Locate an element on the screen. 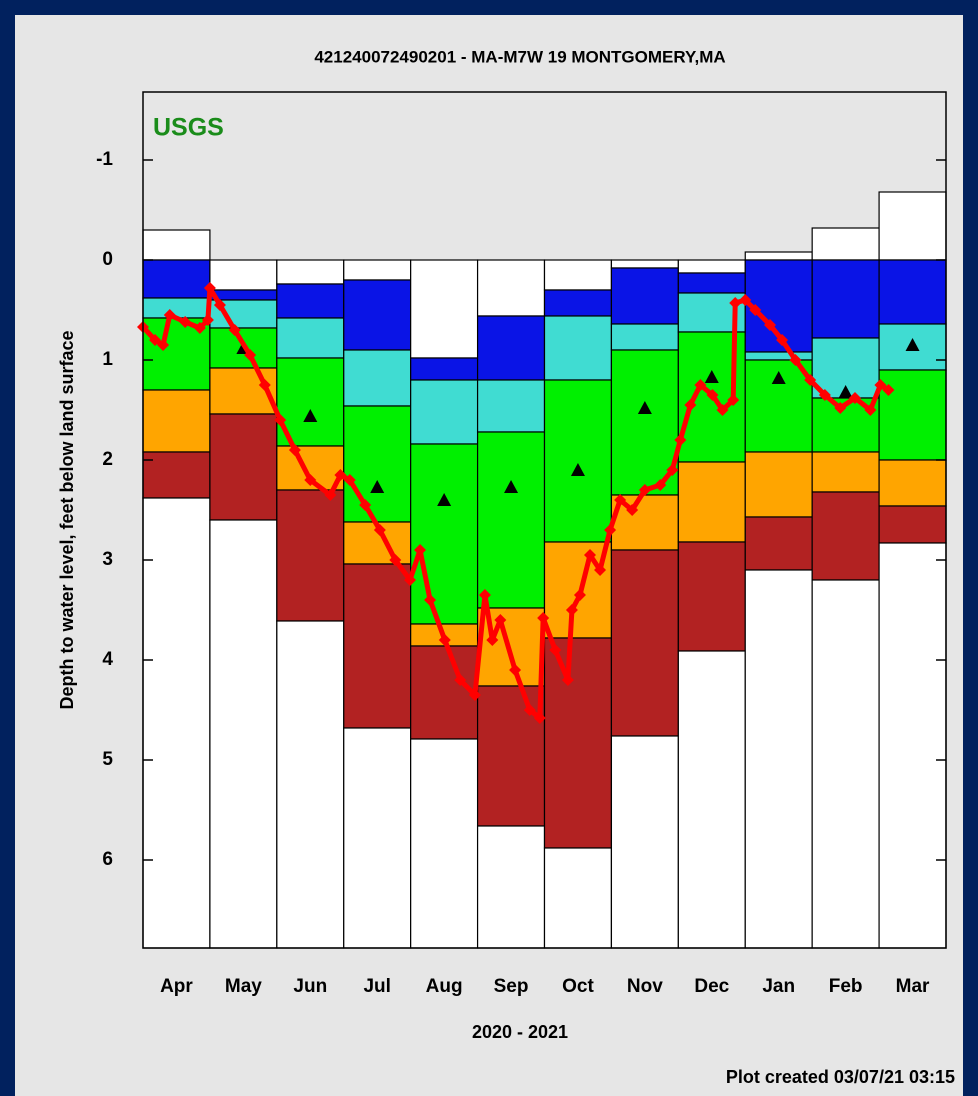  x-tick-label: Feb is located at coordinates (846, 986).